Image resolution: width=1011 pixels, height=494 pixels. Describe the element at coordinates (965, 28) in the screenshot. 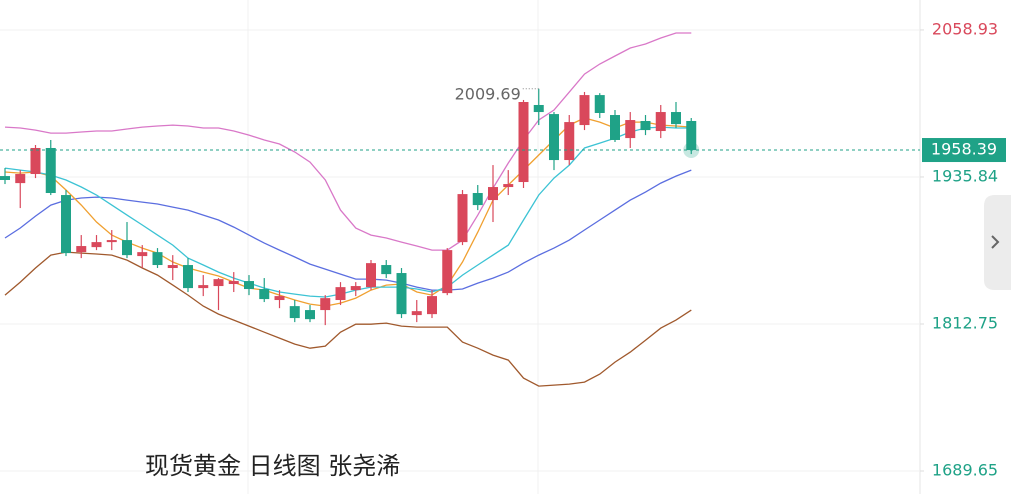

I see `y-tick-label: 2058.93` at that location.